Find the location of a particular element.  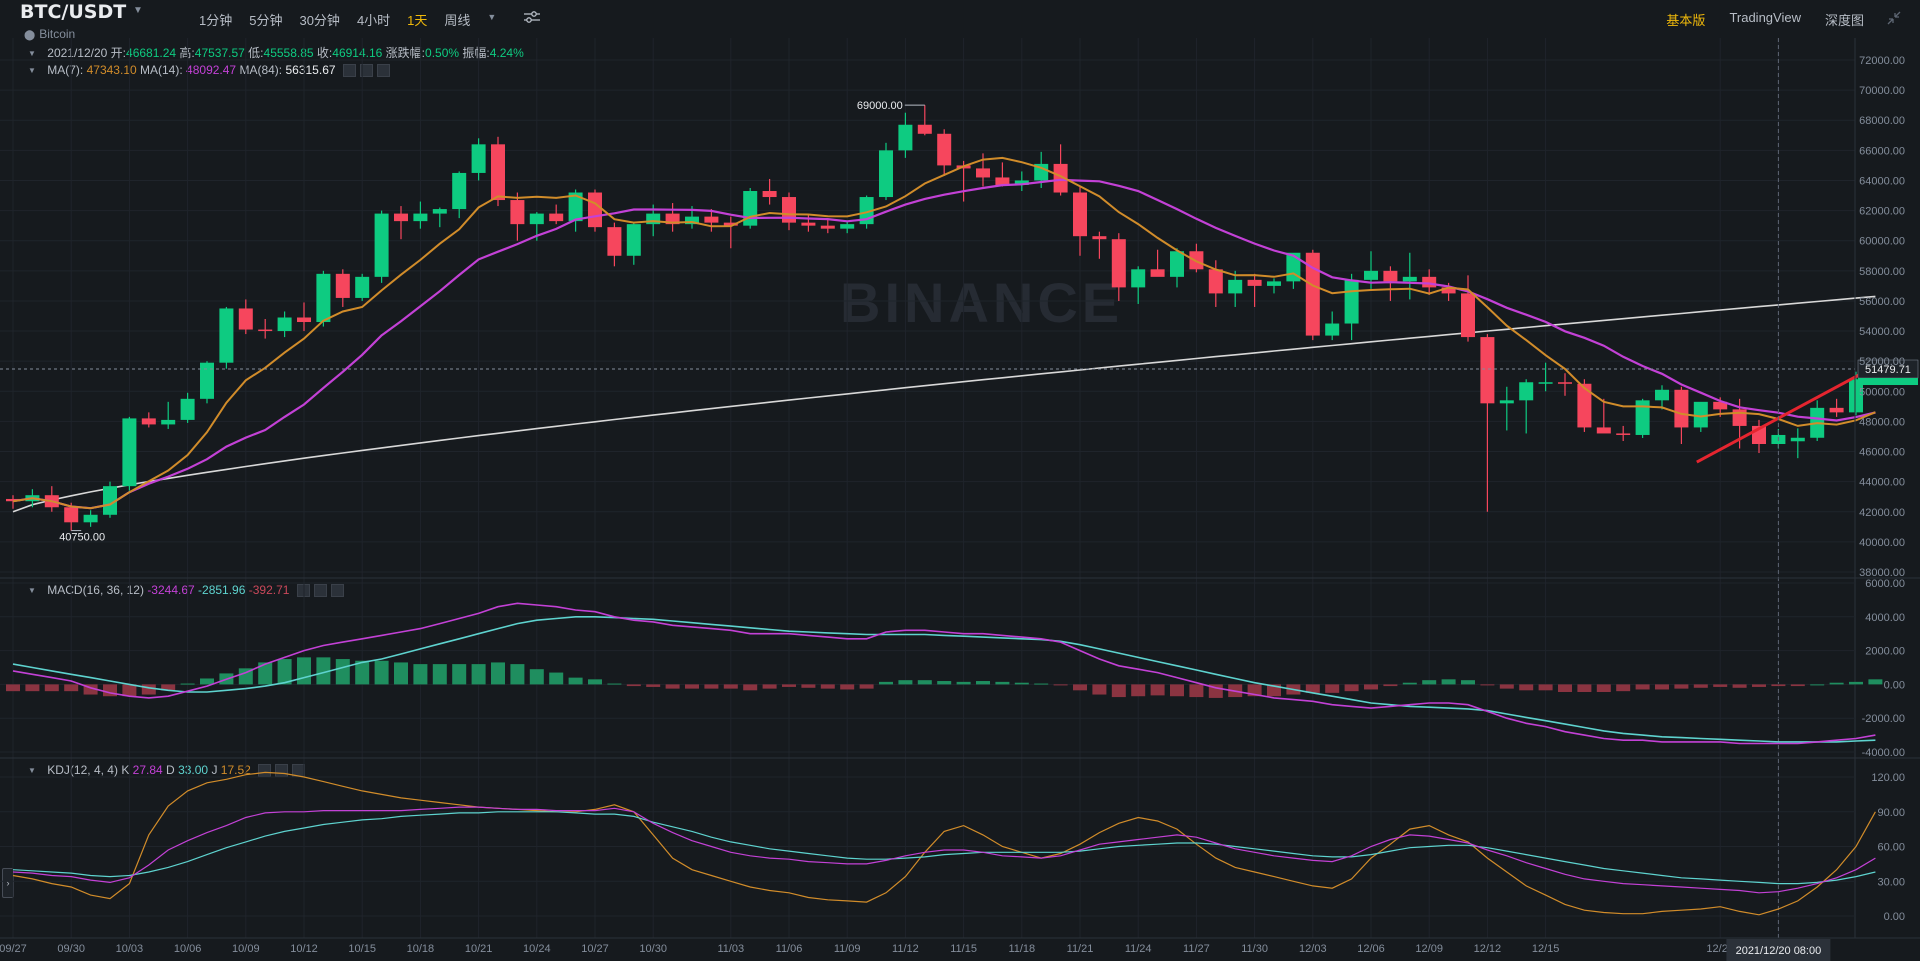

kdj-settings-icon is located at coordinates (282, 771).